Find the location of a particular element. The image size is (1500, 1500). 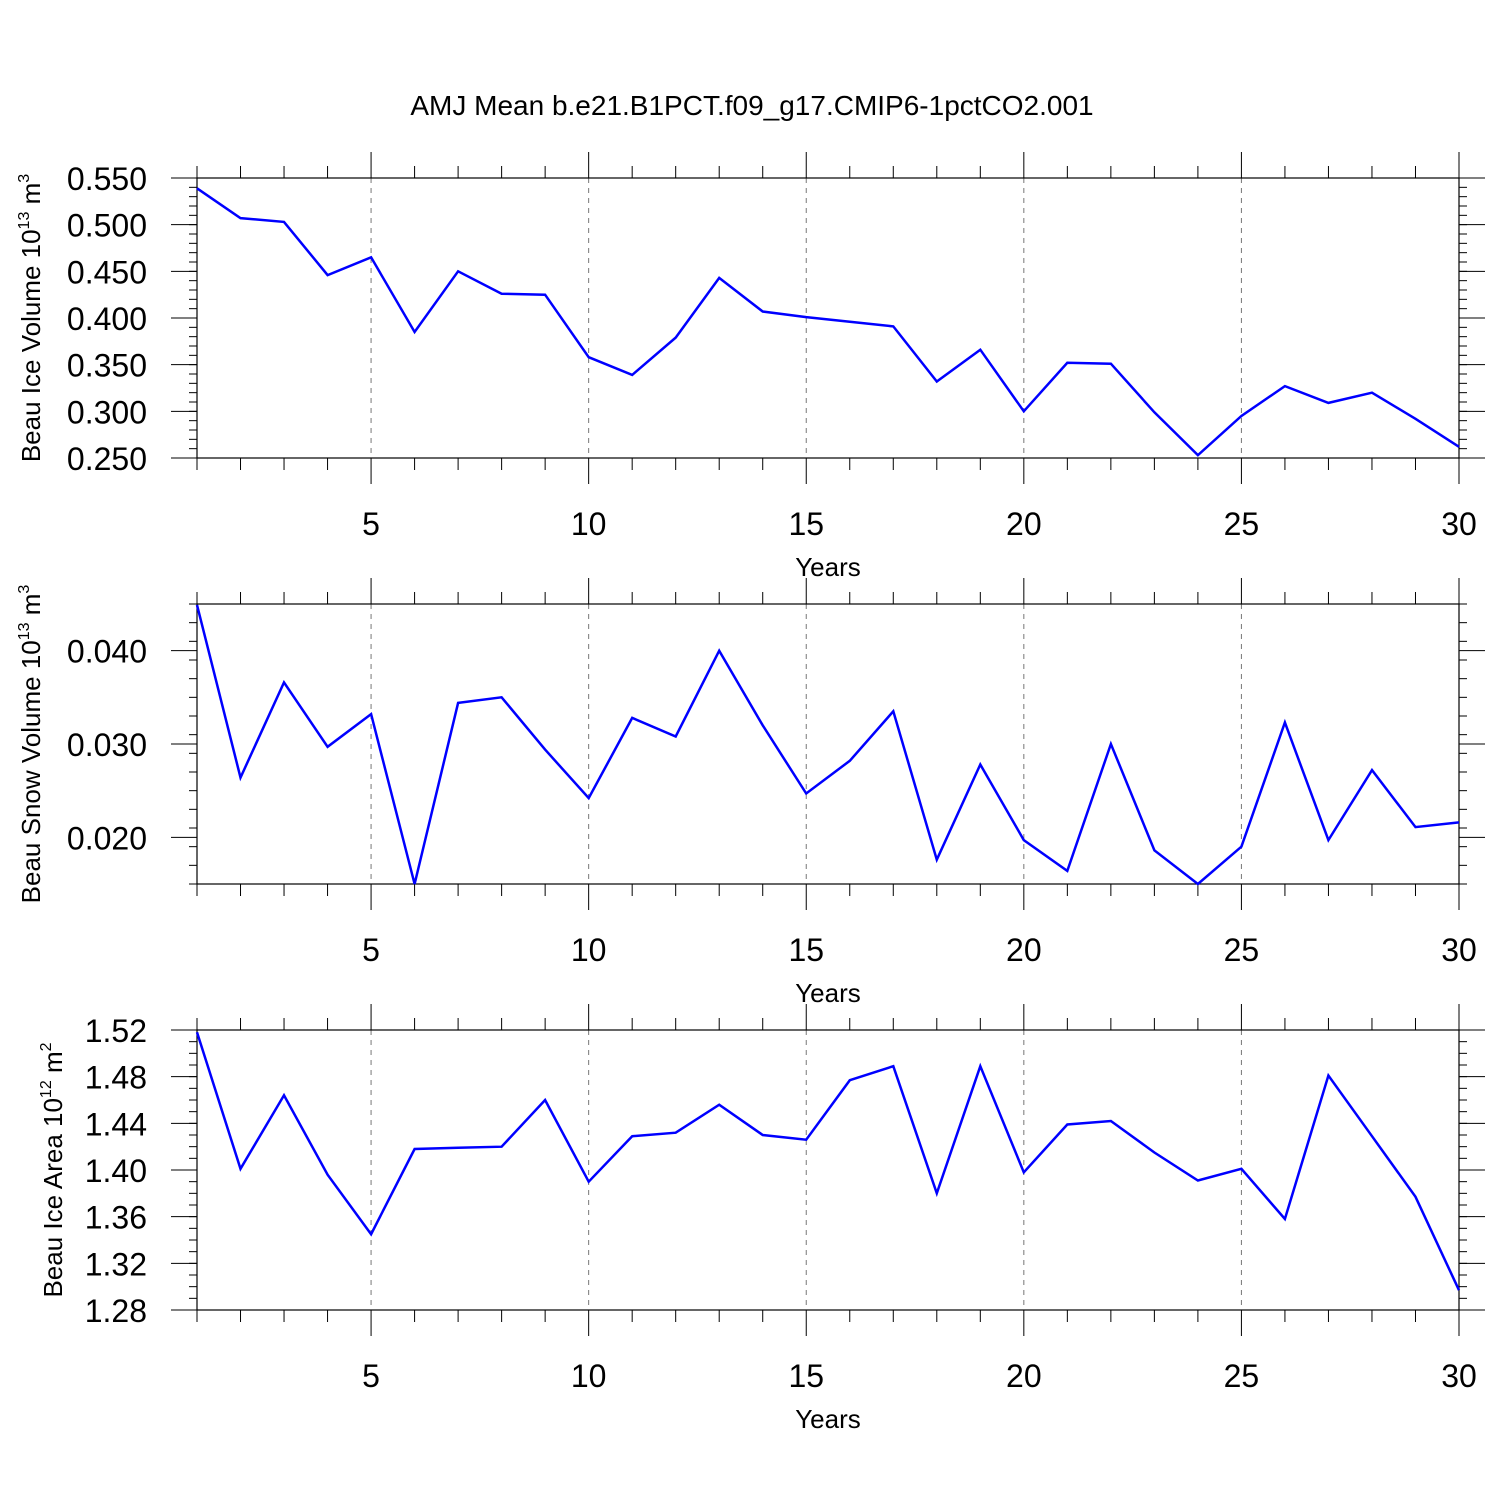

y-axis-title: Beau Snow Volume 1013 m3 is located at coordinates (31, 744).